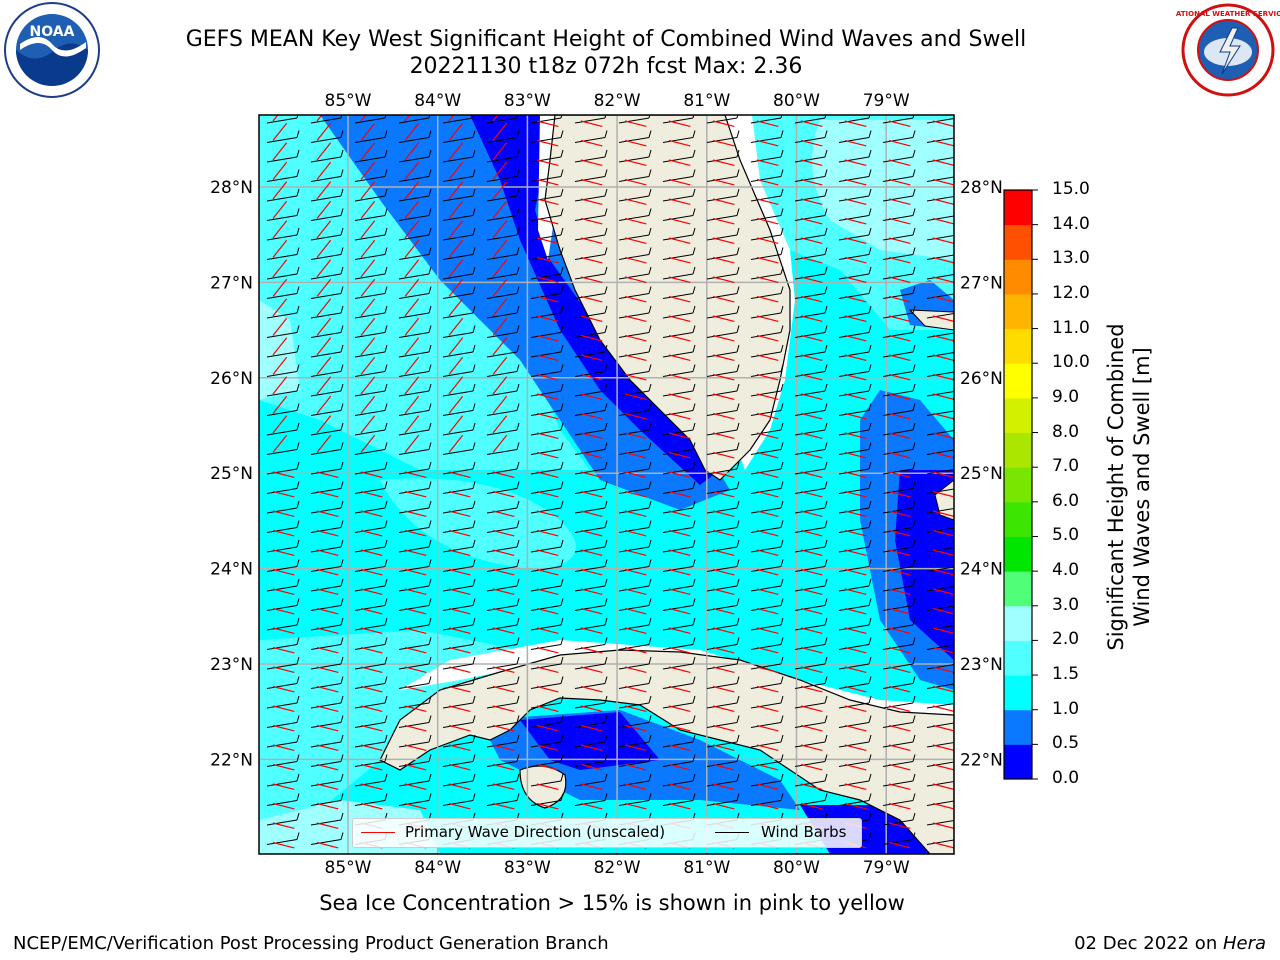 This screenshot has width=1280, height=960. I want to click on nws-logo-text: NATIONAL WEATHER SERVICE, so click(1228, 14).